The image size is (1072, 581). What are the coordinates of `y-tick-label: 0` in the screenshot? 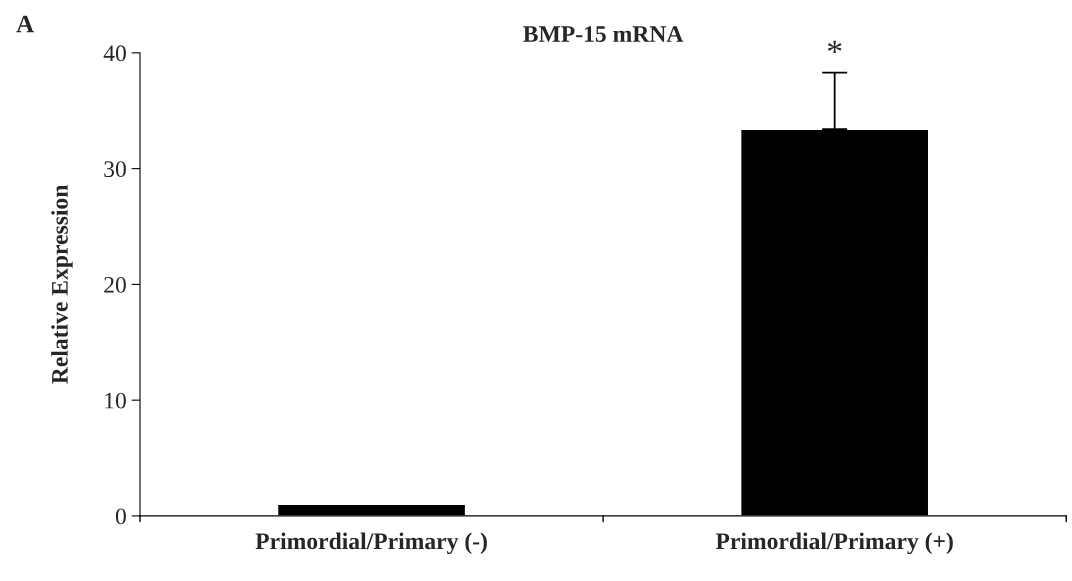 It's located at (120, 516).